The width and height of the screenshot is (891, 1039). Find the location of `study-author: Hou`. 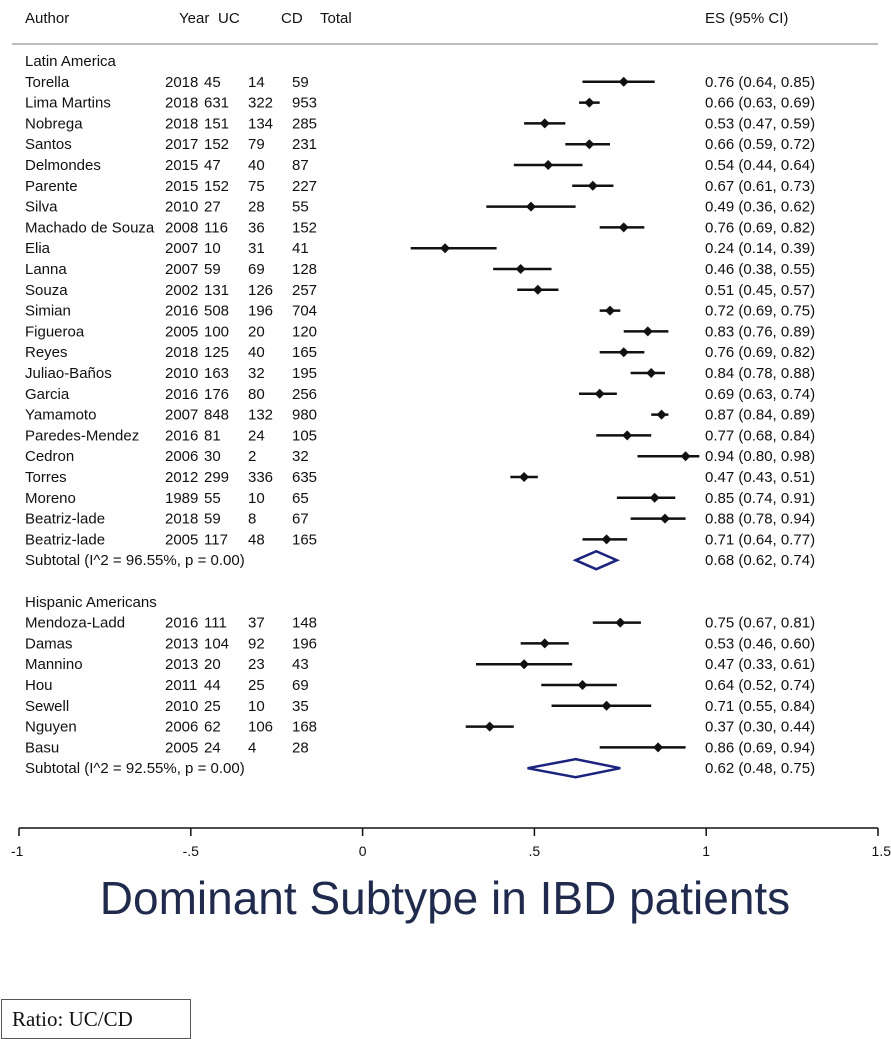

study-author: Hou is located at coordinates (39, 685).